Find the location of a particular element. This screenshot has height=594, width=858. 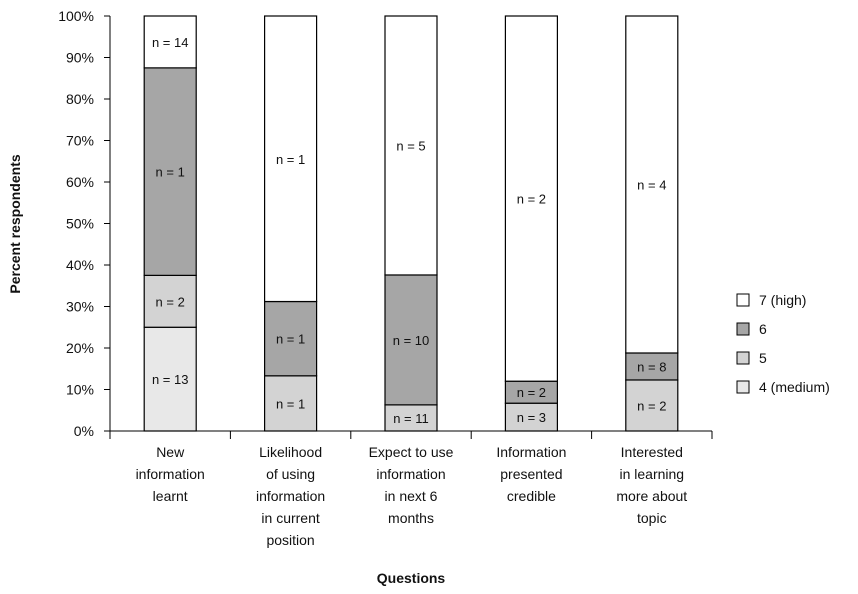

y-tick-label: 60% is located at coordinates (80, 182).